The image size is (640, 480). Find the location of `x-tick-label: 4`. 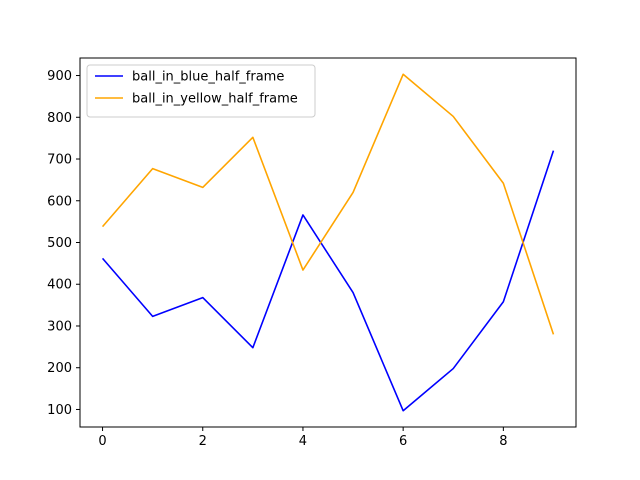

x-tick-label: 4 is located at coordinates (303, 441).